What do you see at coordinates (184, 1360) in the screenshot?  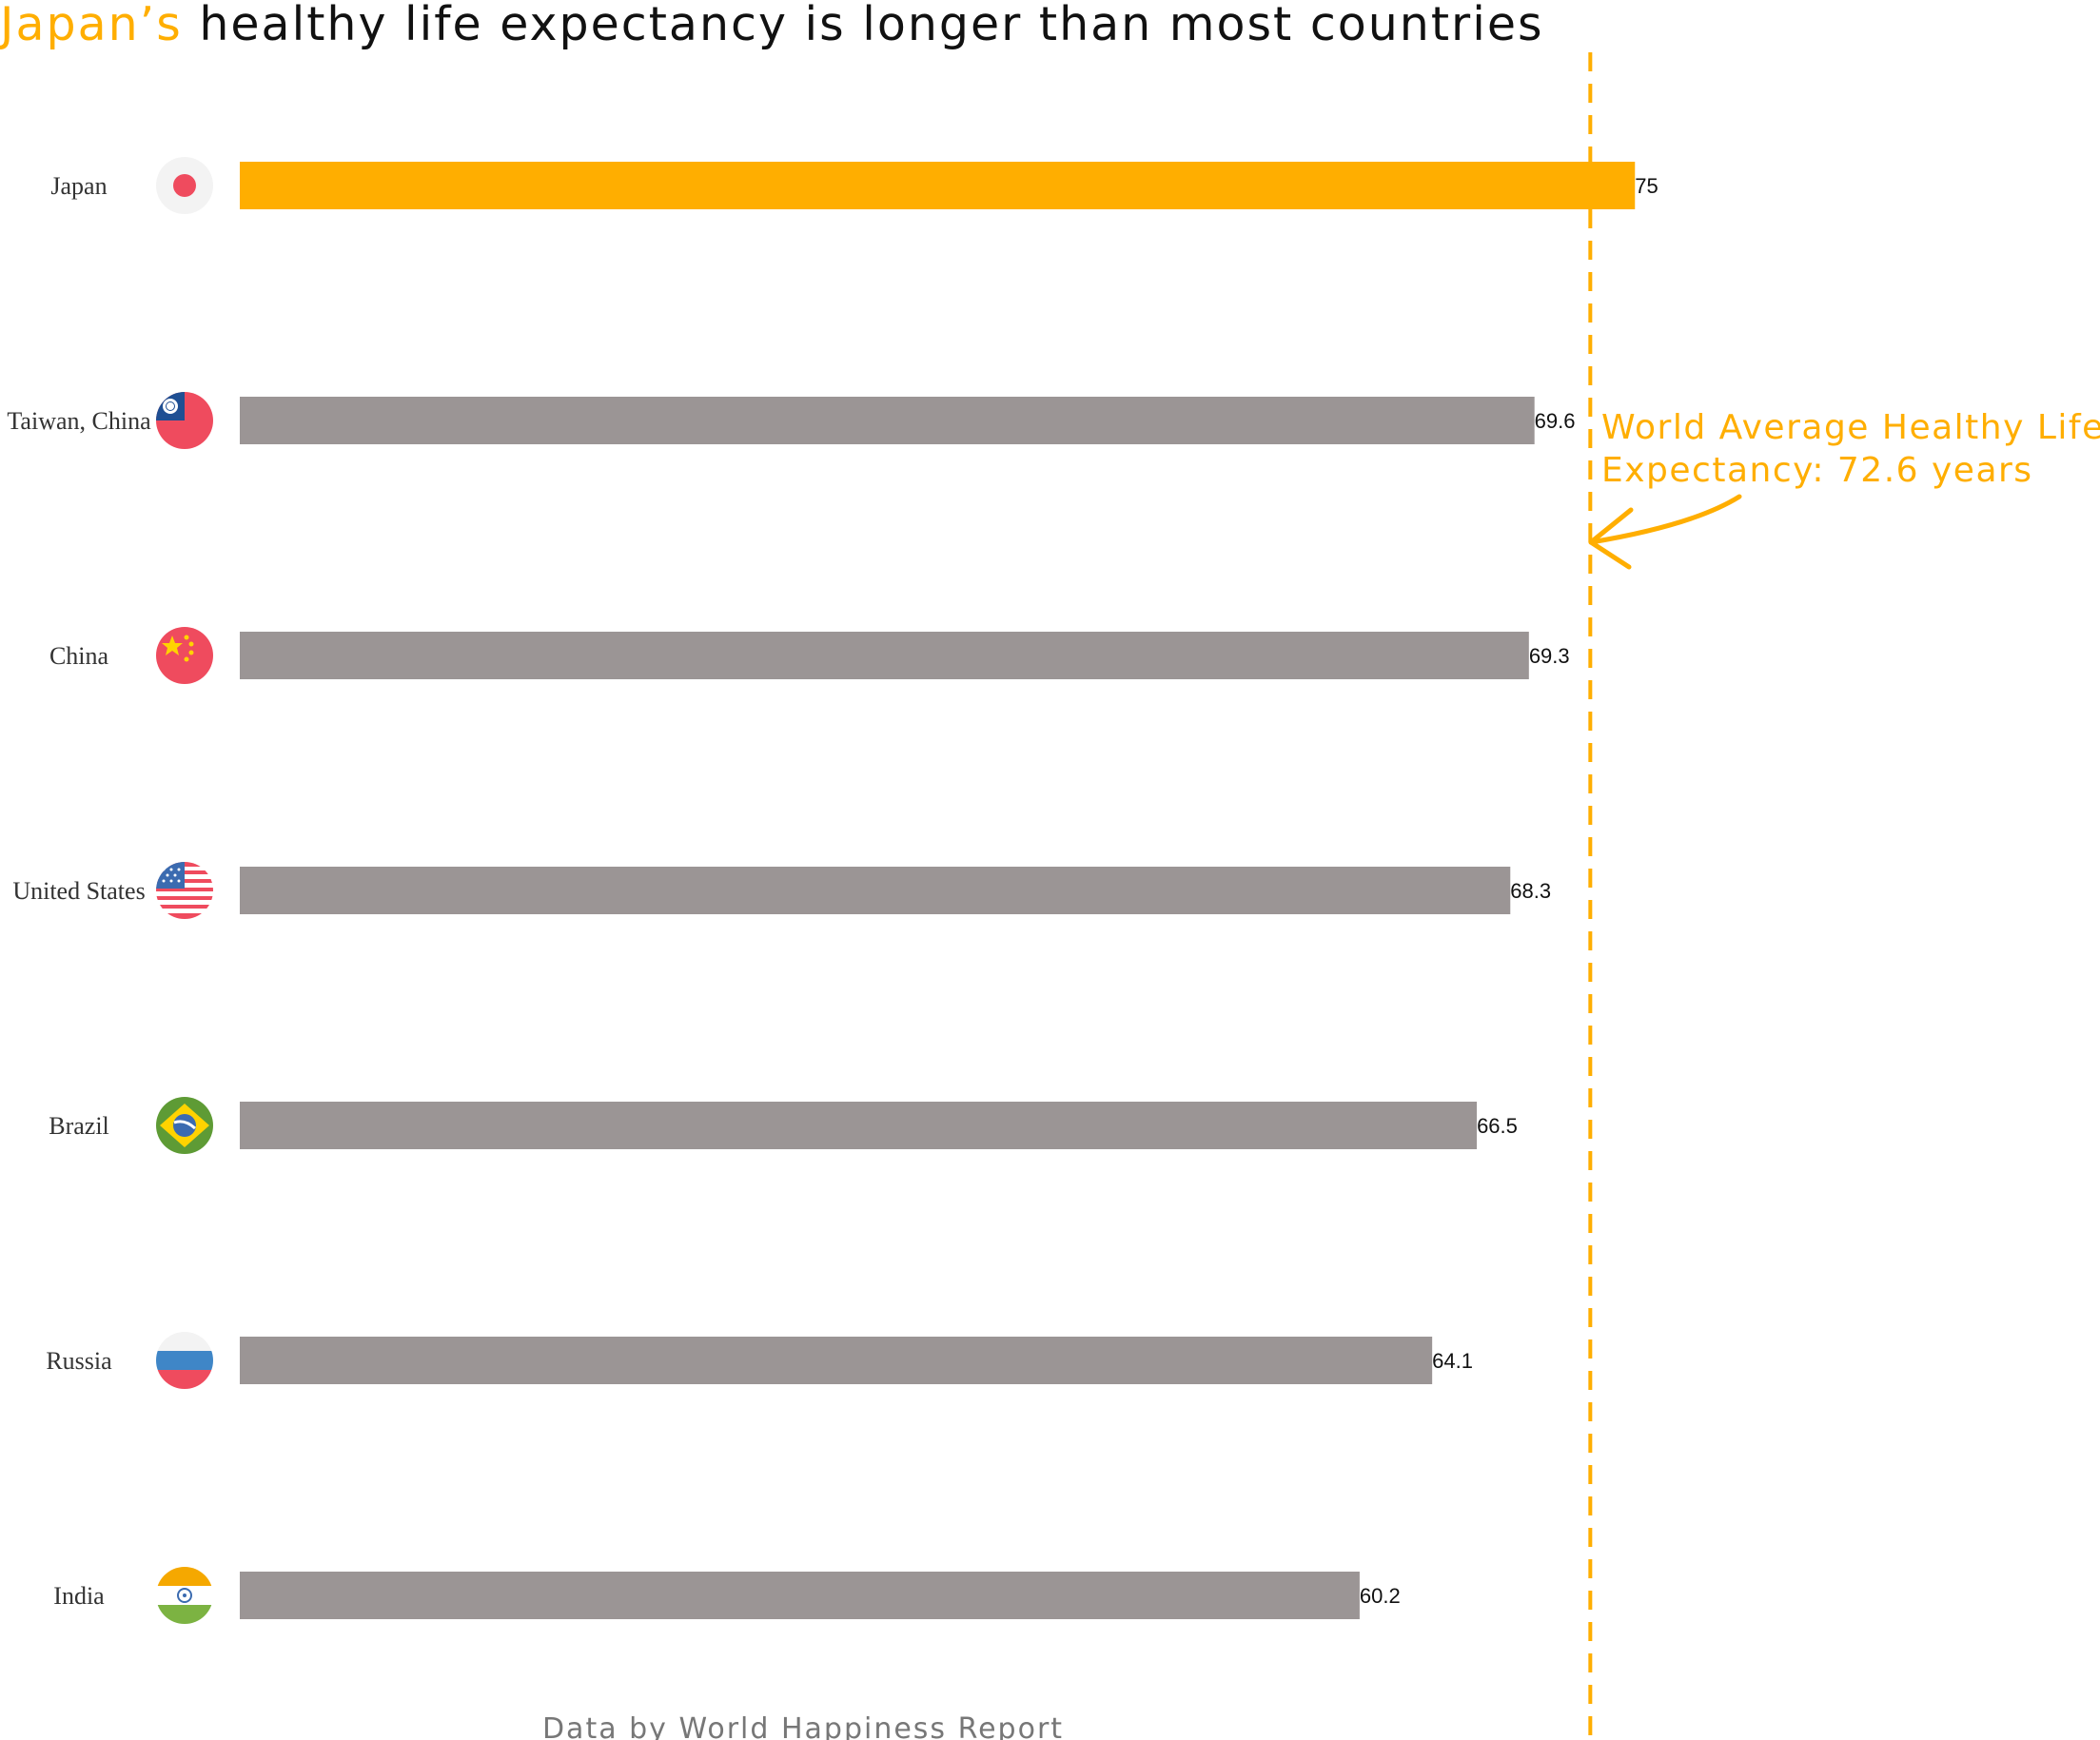 I see `russia-flag-icon` at bounding box center [184, 1360].